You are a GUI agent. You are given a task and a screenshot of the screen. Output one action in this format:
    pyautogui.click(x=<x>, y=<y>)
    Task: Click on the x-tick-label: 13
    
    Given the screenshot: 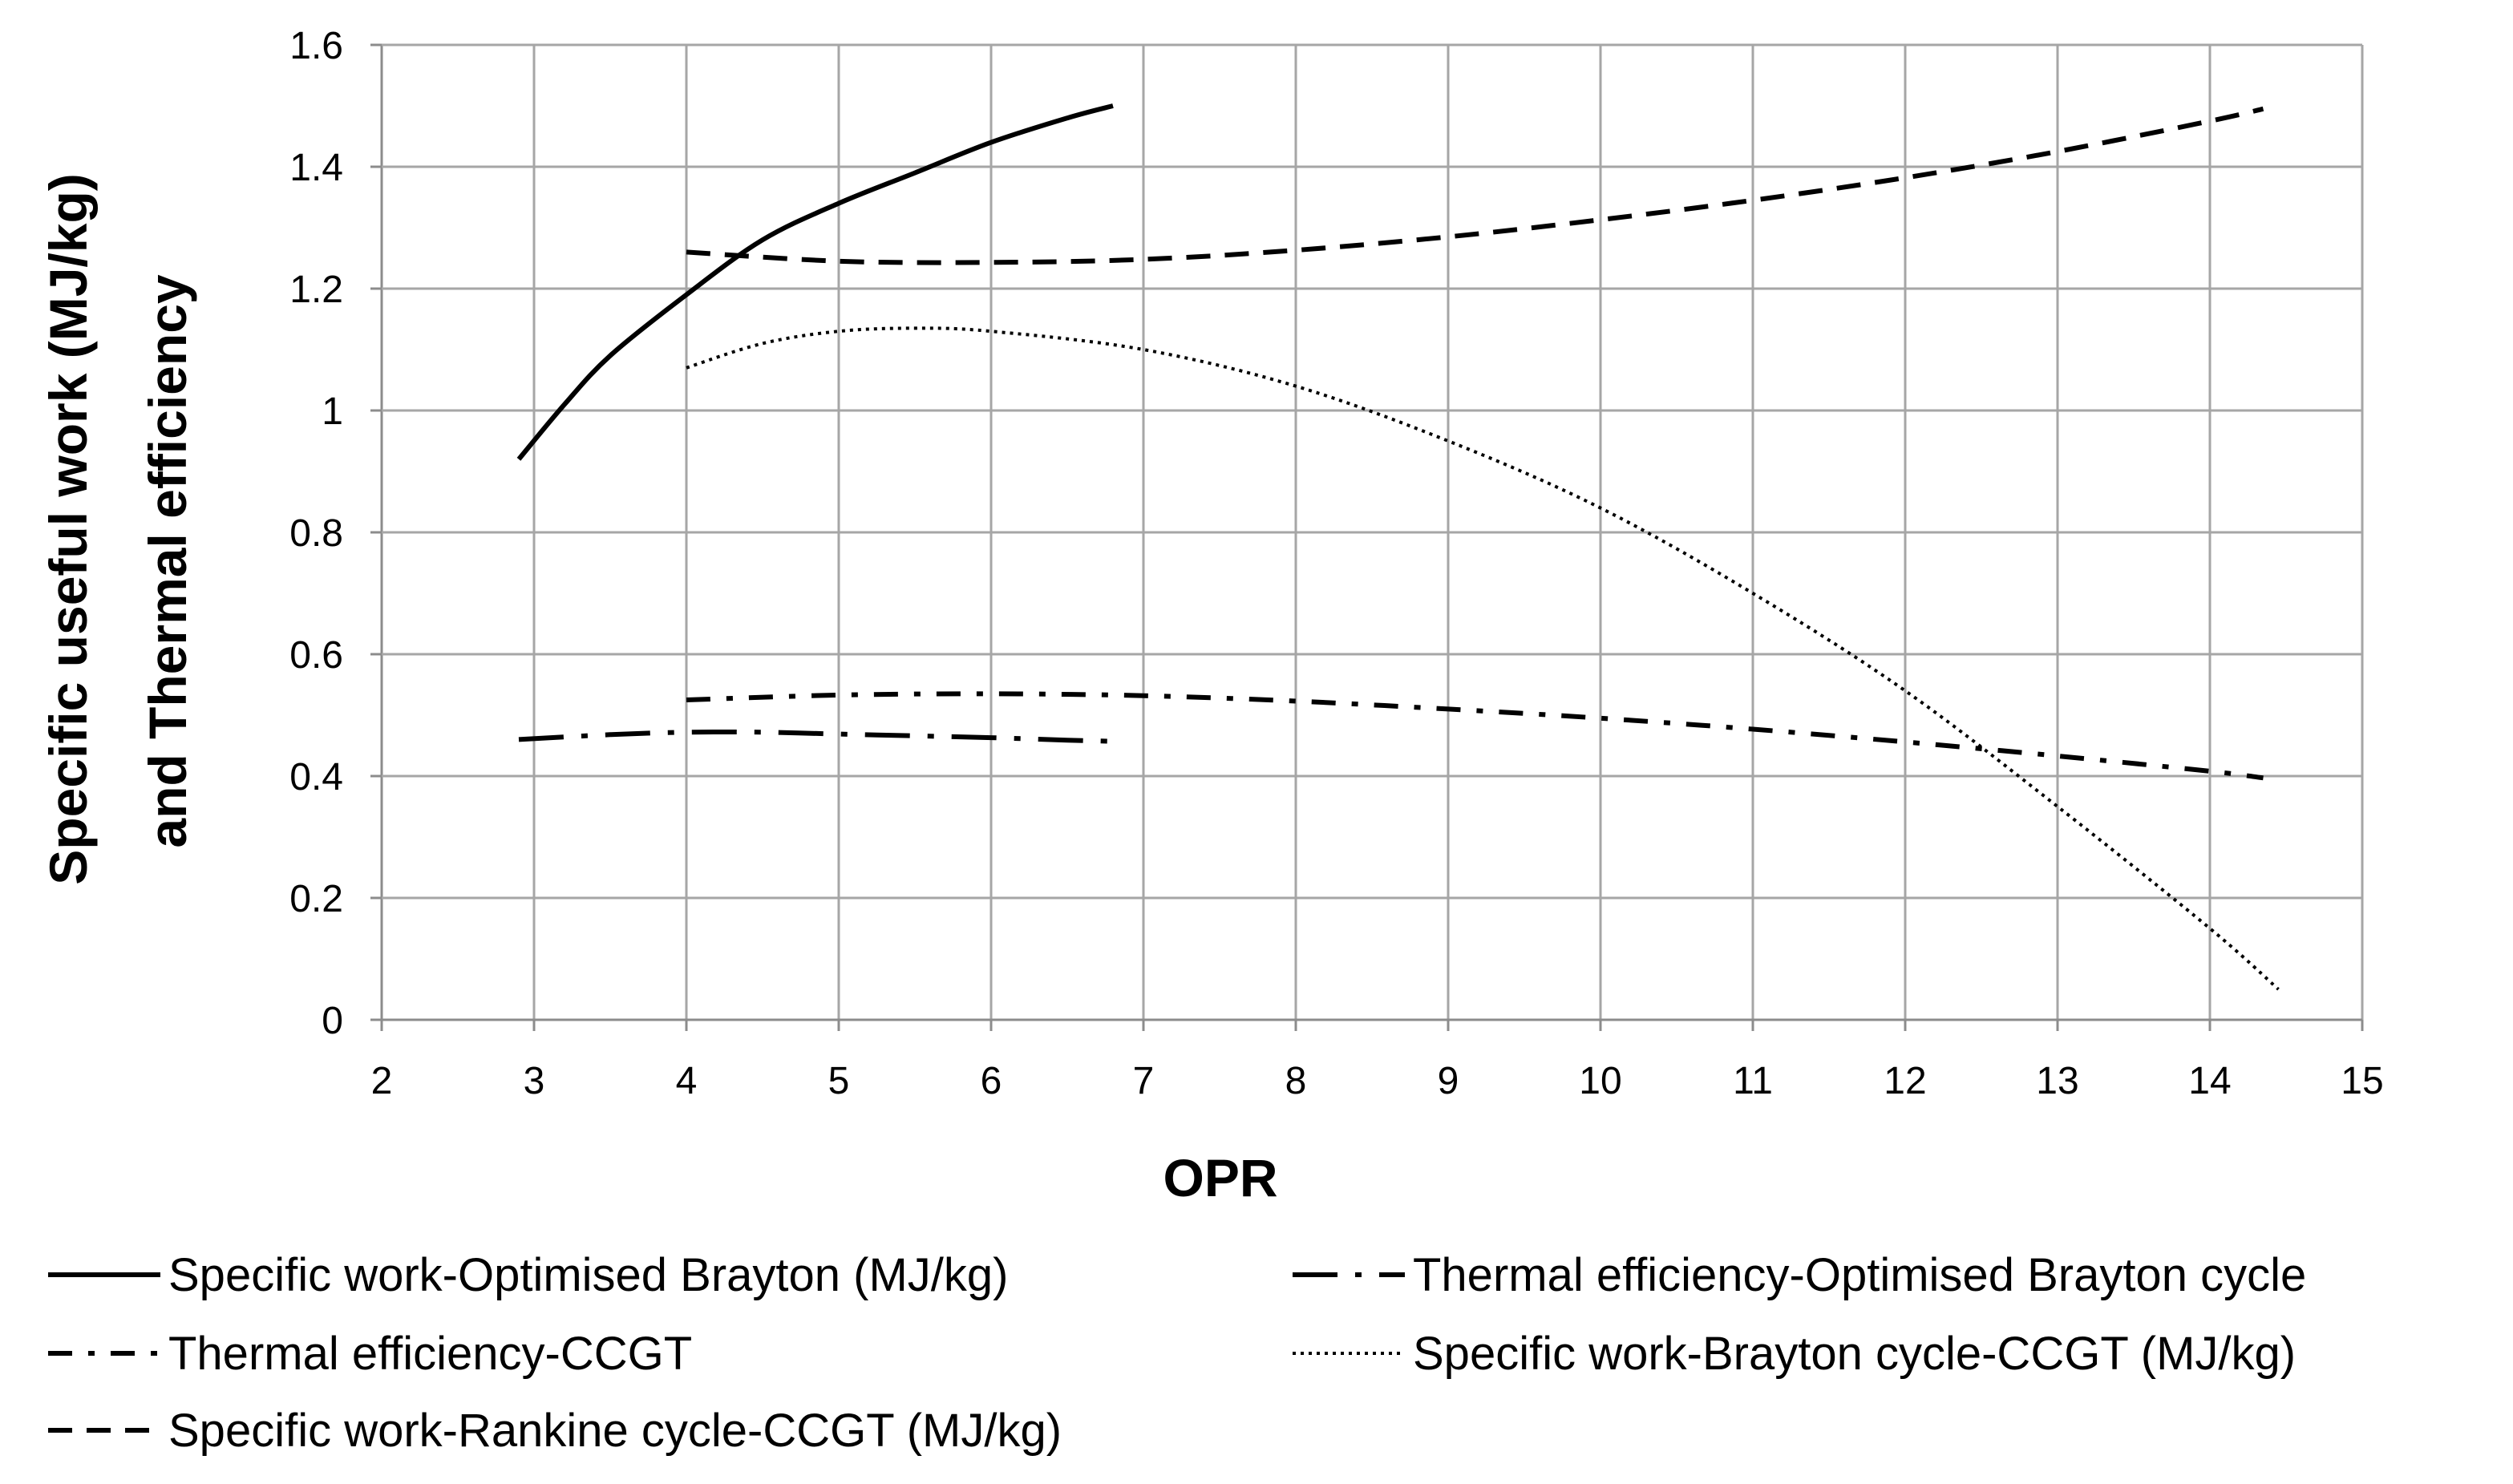 What is the action you would take?
    pyautogui.click(x=2057, y=1081)
    